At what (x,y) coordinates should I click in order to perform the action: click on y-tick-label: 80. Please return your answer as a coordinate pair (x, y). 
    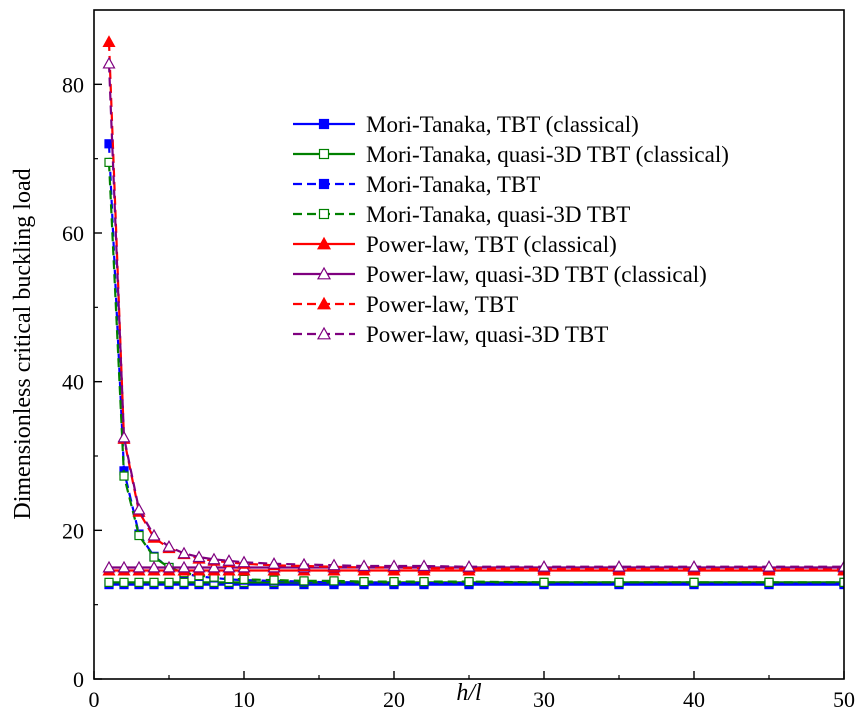
    Looking at the image, I should click on (73, 84).